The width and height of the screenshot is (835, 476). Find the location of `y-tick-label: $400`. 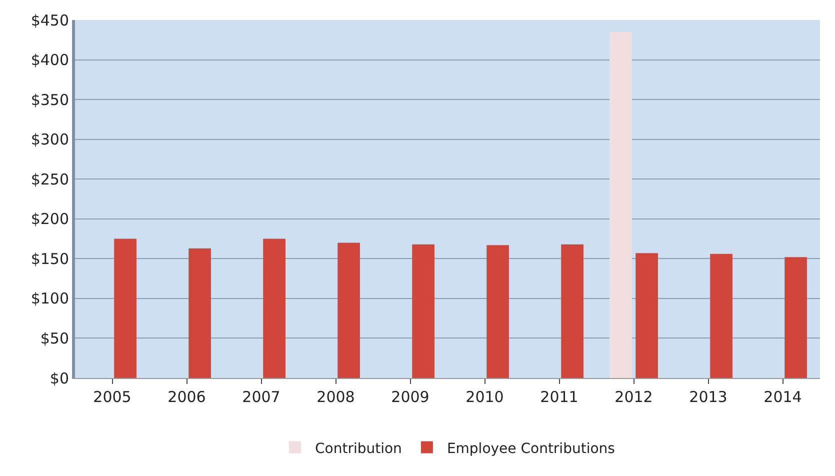

y-tick-label: $400 is located at coordinates (49, 60).